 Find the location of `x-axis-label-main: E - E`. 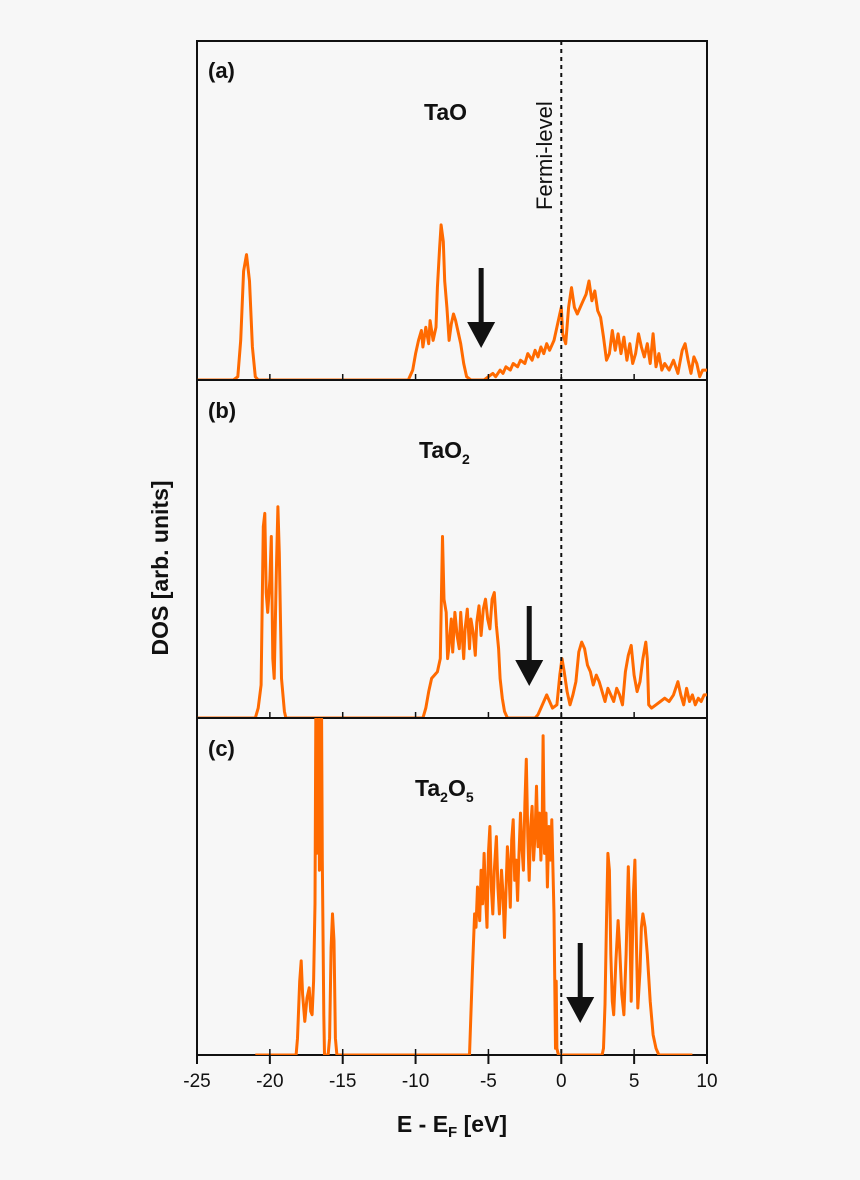

x-axis-label-main: E - E is located at coordinates (422, 1124).